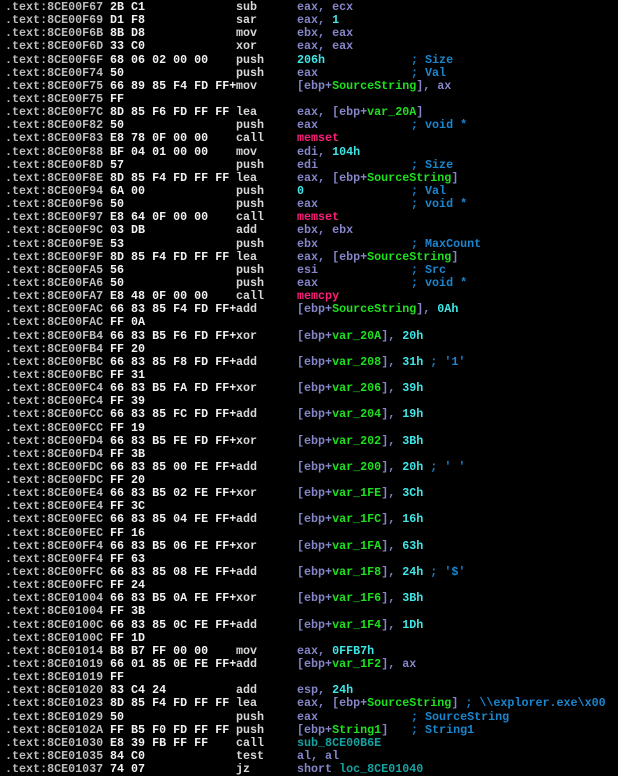 Image resolution: width=618 pixels, height=776 pixels. What do you see at coordinates (339, 742) in the screenshot?
I see `operand-code-reference: sub_8CE00B6E` at bounding box center [339, 742].